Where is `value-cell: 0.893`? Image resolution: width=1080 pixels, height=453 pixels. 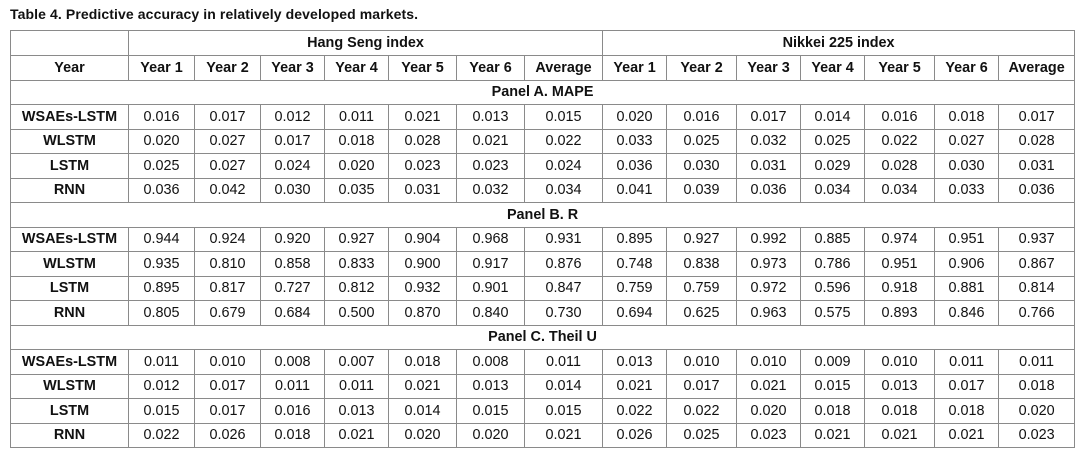
value-cell: 0.893 is located at coordinates (900, 313).